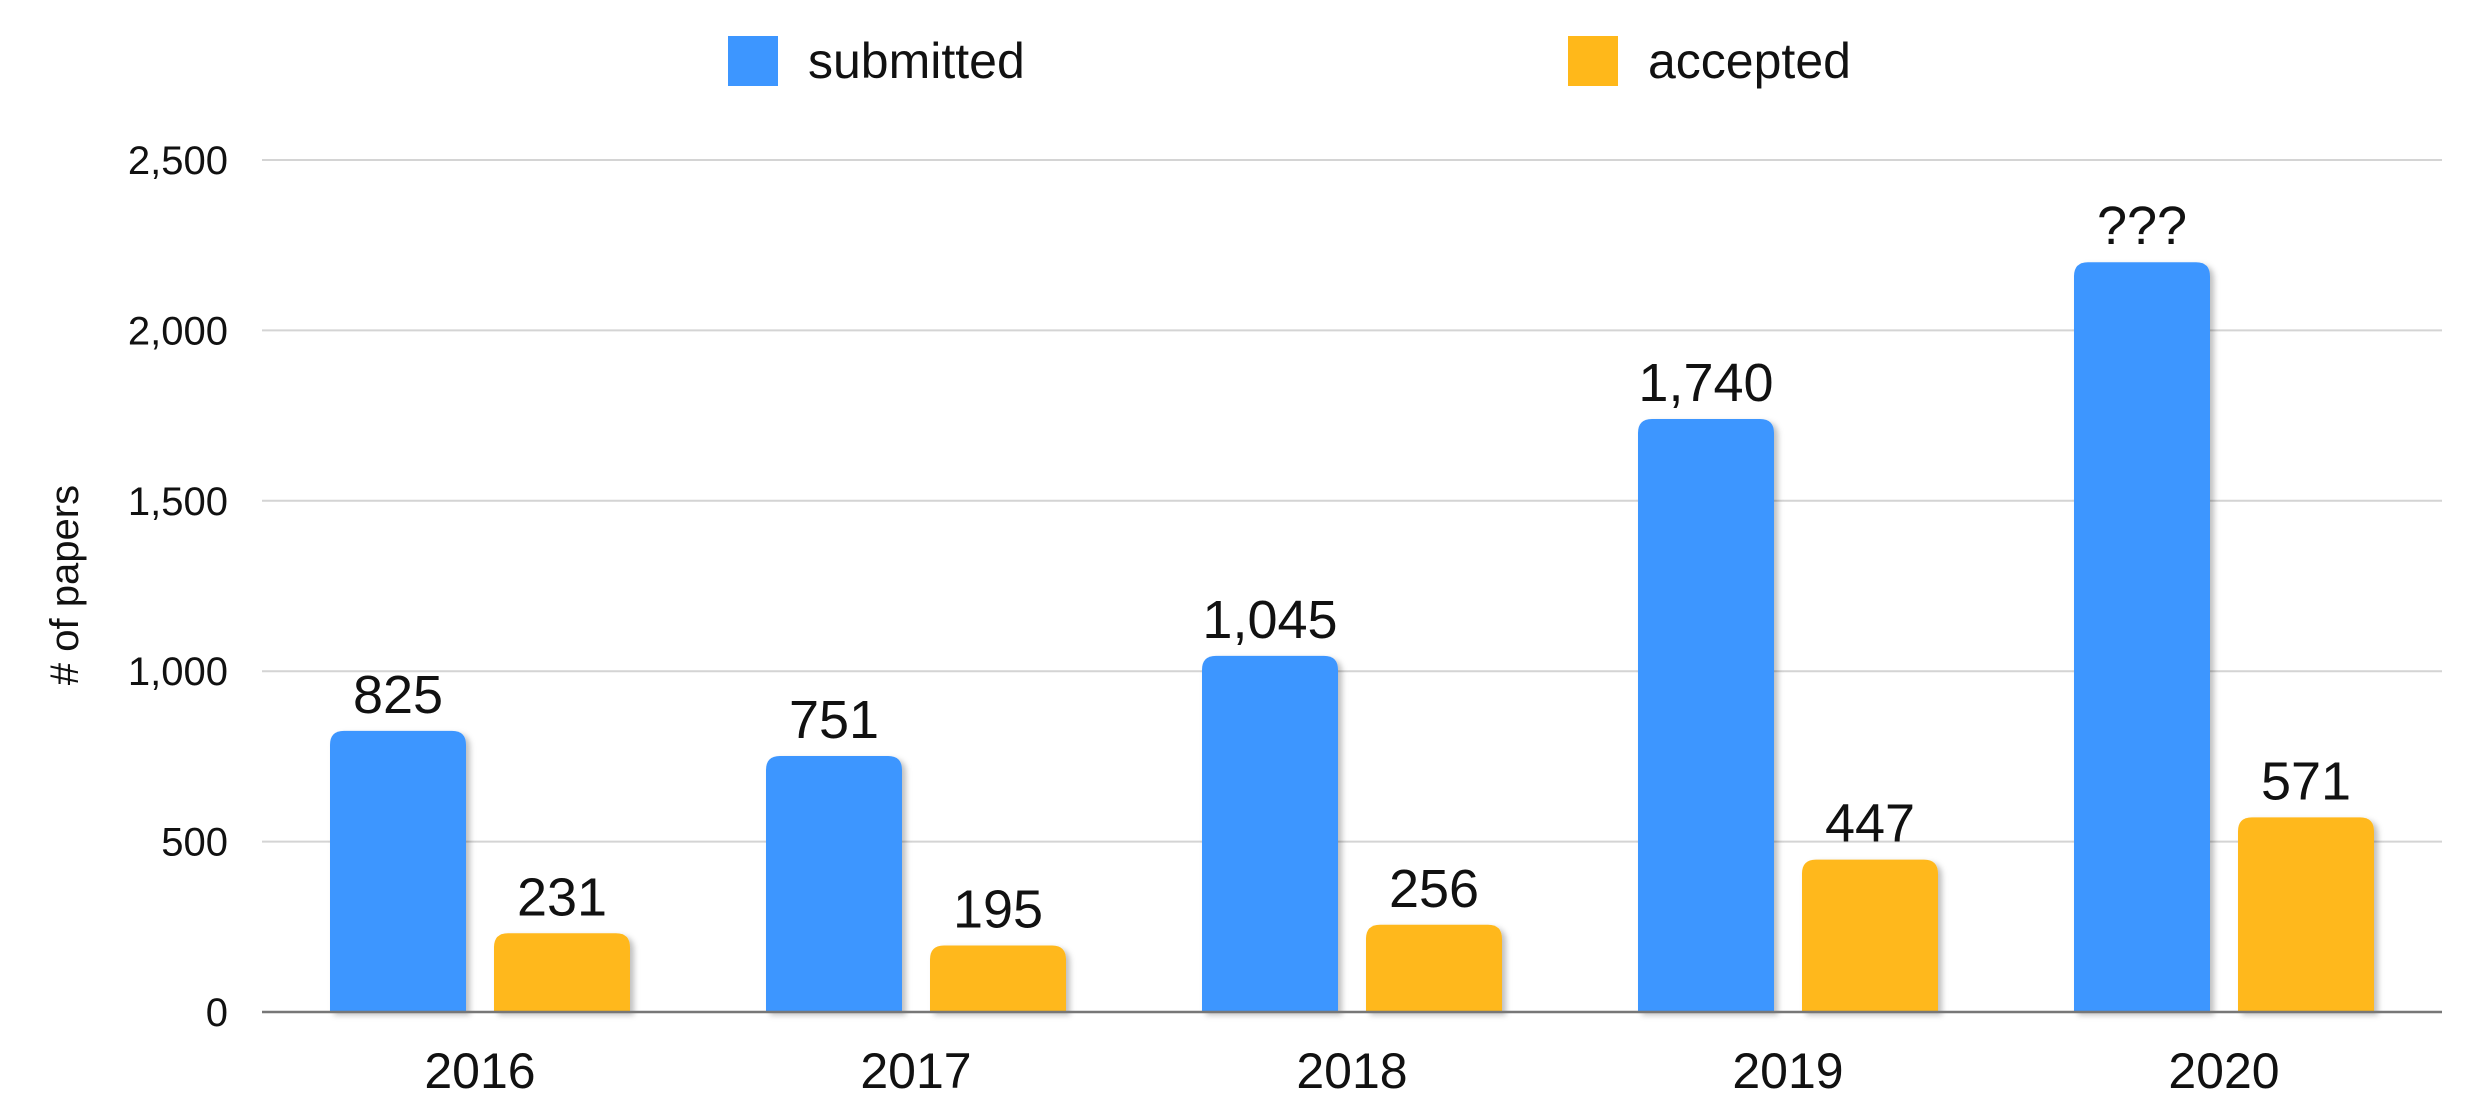 Image resolution: width=2488 pixels, height=1111 pixels. Describe the element at coordinates (178, 331) in the screenshot. I see `y-tick-label: 2,000` at that location.